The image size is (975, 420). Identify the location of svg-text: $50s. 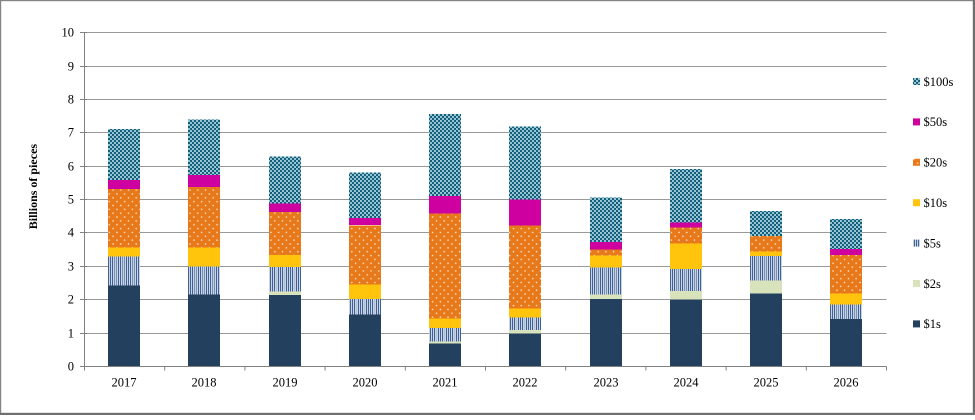
(936, 122).